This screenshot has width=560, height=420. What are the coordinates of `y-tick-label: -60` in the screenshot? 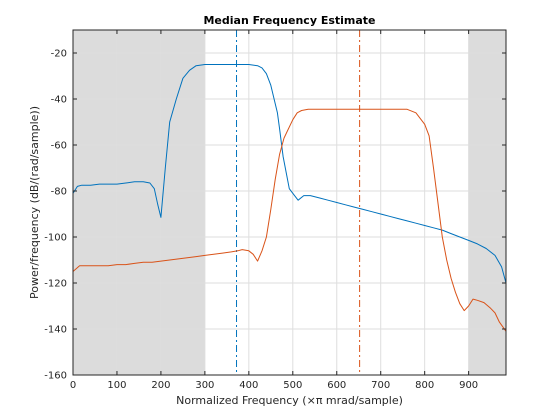 It's located at (59, 146).